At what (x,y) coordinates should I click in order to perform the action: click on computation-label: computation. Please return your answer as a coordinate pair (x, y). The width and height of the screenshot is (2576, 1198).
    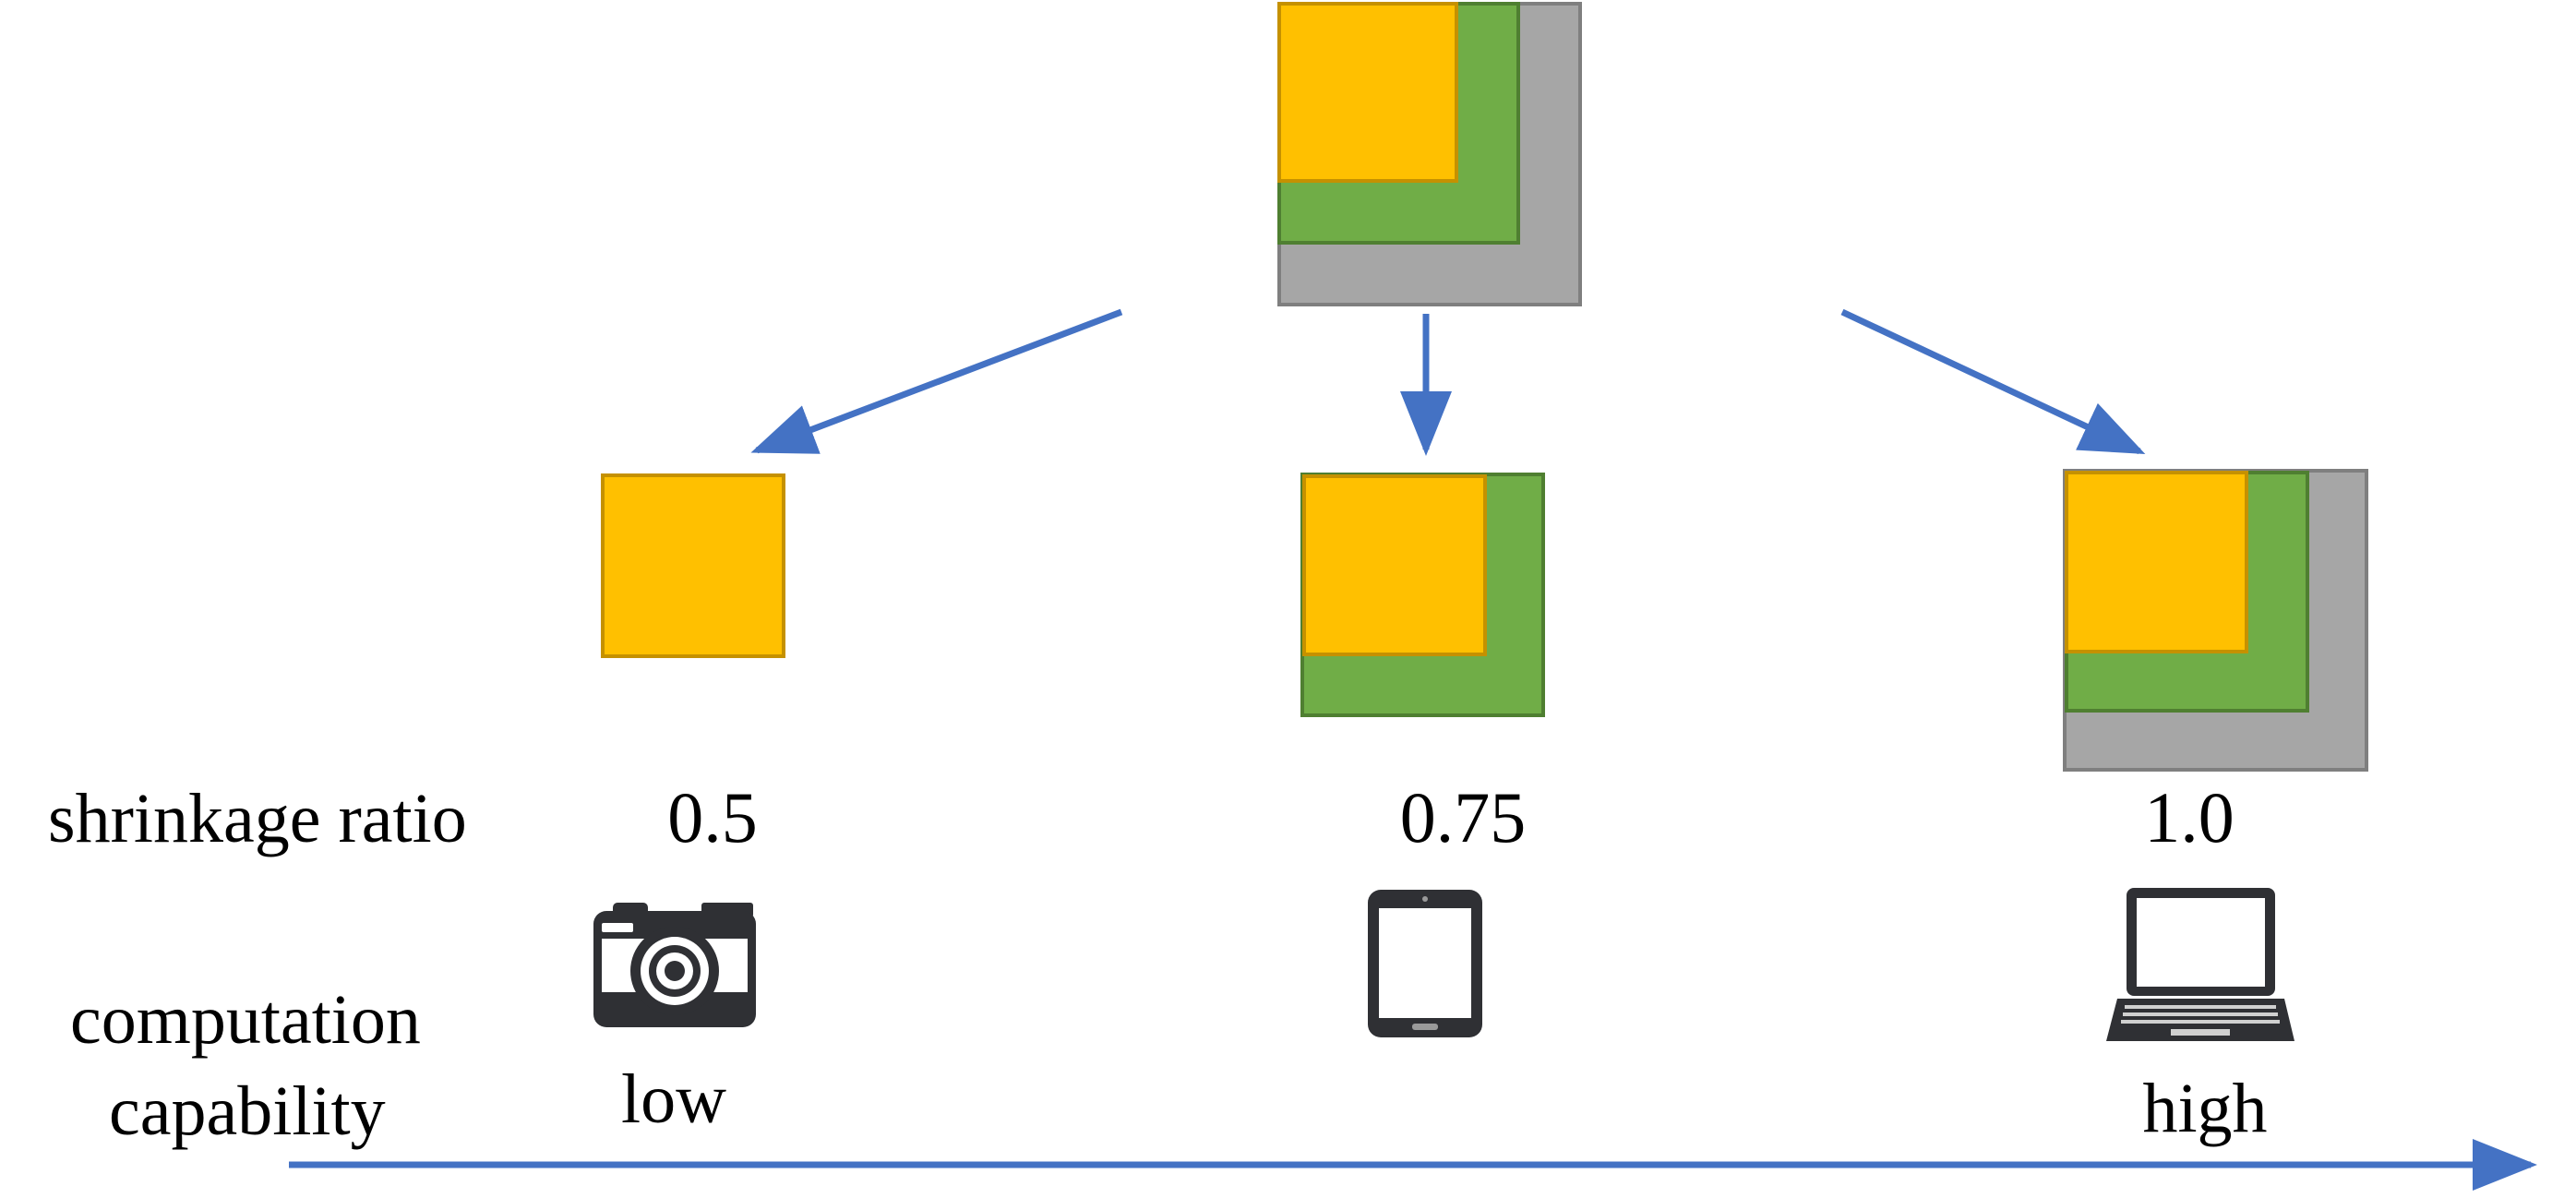
    Looking at the image, I should click on (246, 1020).